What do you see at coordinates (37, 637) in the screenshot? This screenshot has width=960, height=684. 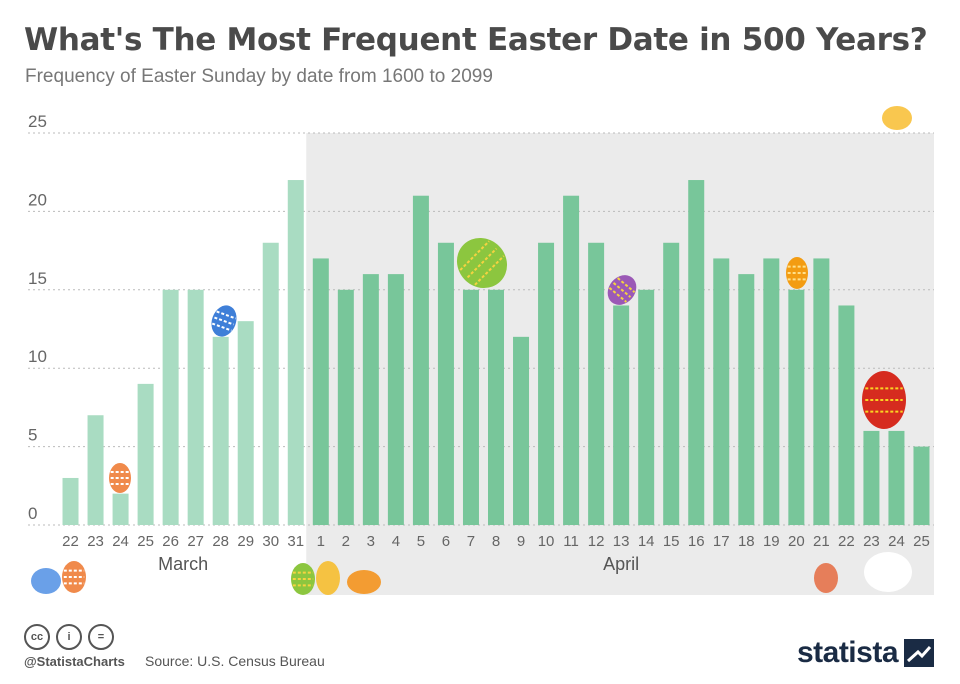 I see `cc-license-icon: cc` at bounding box center [37, 637].